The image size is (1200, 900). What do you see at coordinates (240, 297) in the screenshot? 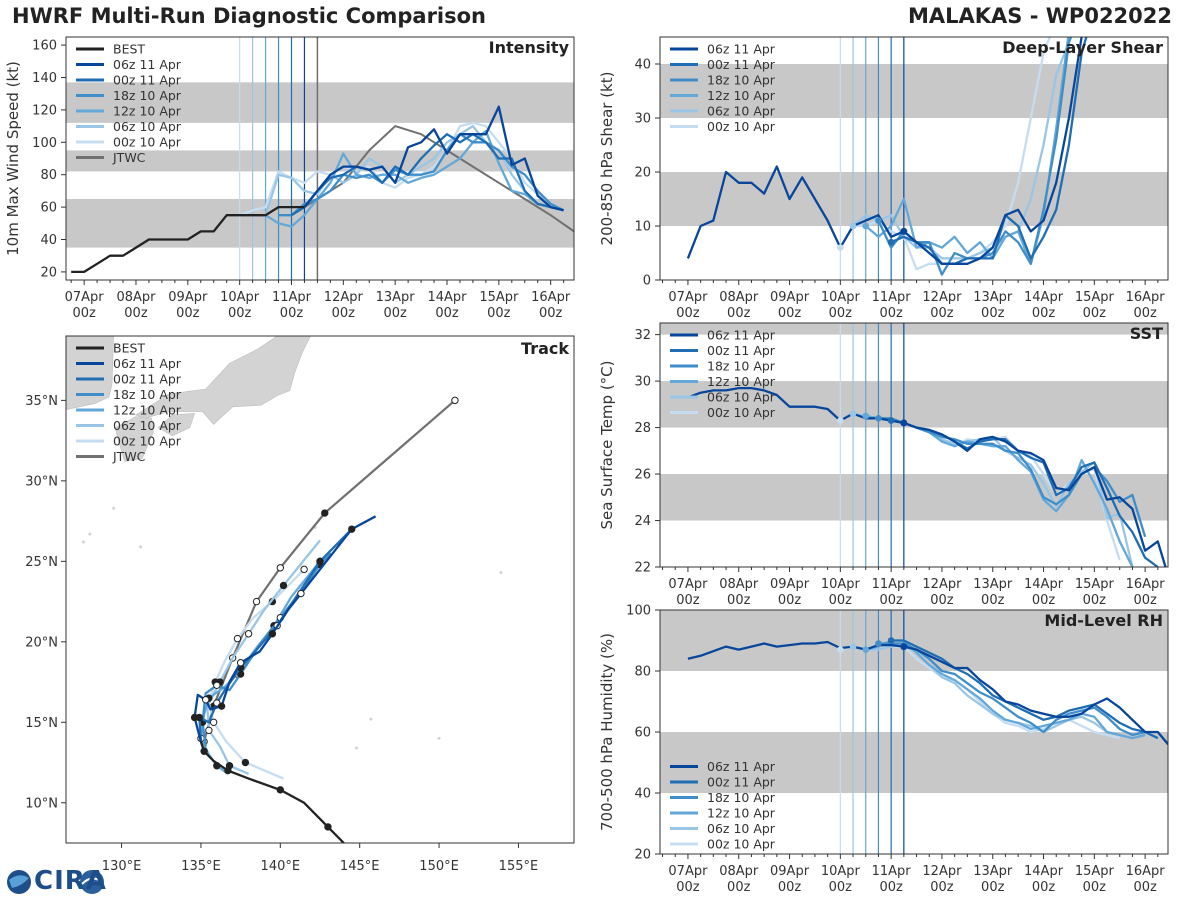
I see `intensity-xtick-label: 10Apr` at bounding box center [240, 297].